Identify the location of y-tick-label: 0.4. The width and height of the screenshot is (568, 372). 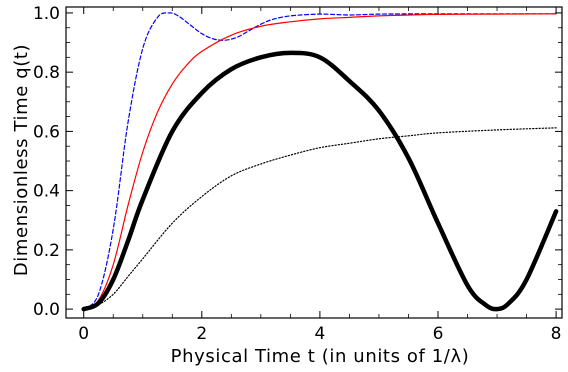
(46, 192).